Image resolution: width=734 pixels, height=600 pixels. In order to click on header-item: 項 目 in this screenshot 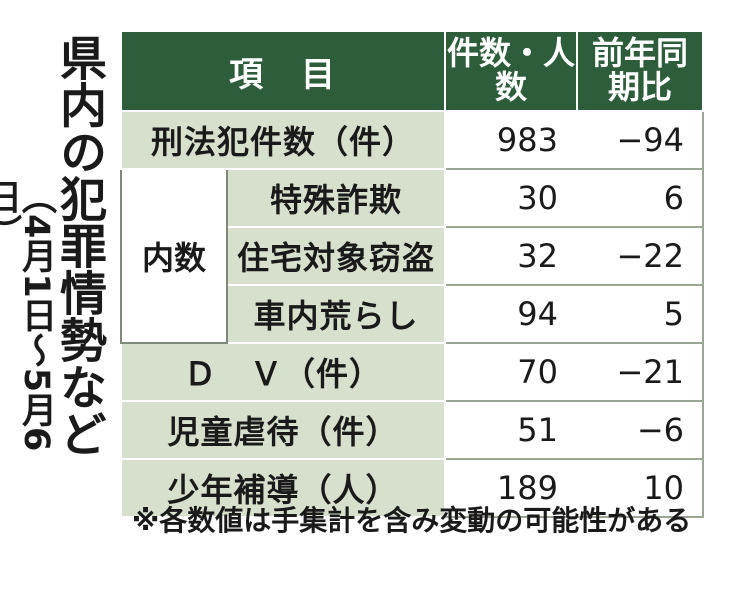, I will do `click(283, 71)`.